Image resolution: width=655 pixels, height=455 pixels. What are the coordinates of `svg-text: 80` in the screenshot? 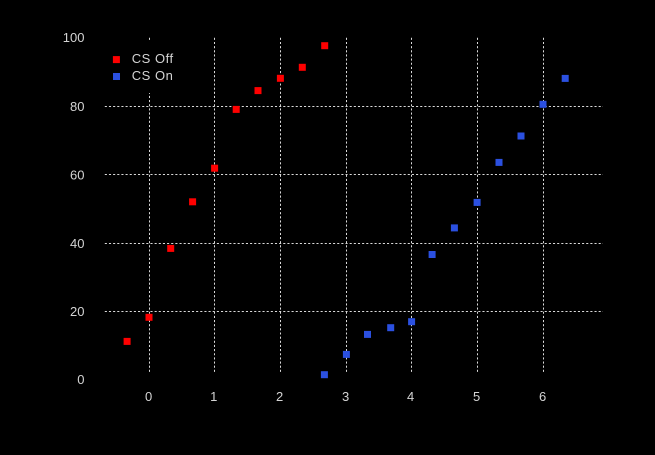 It's located at (77, 106).